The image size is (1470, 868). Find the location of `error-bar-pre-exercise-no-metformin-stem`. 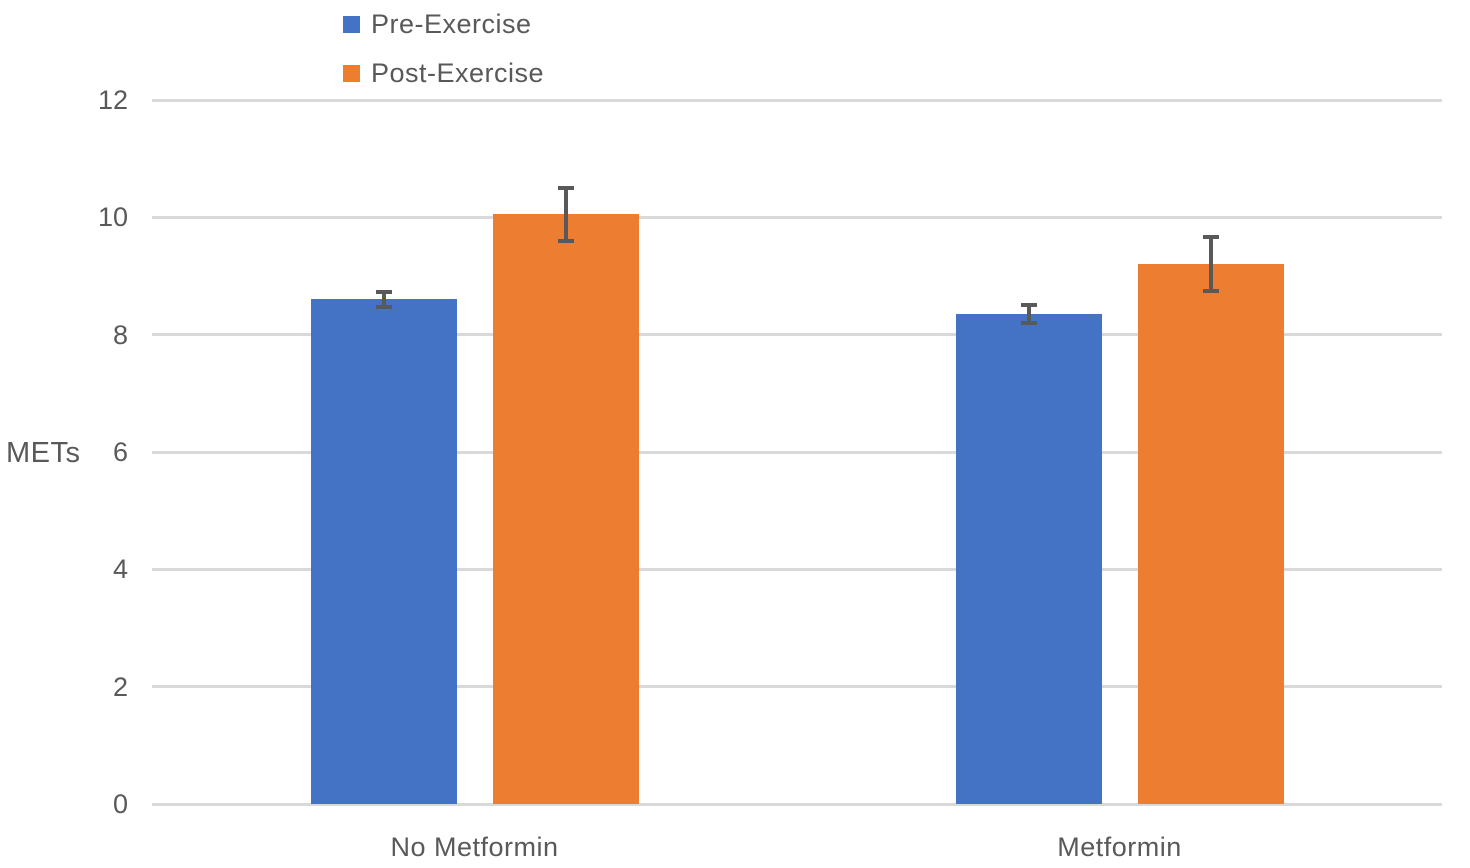

error-bar-pre-exercise-no-metformin-stem is located at coordinates (383, 299).